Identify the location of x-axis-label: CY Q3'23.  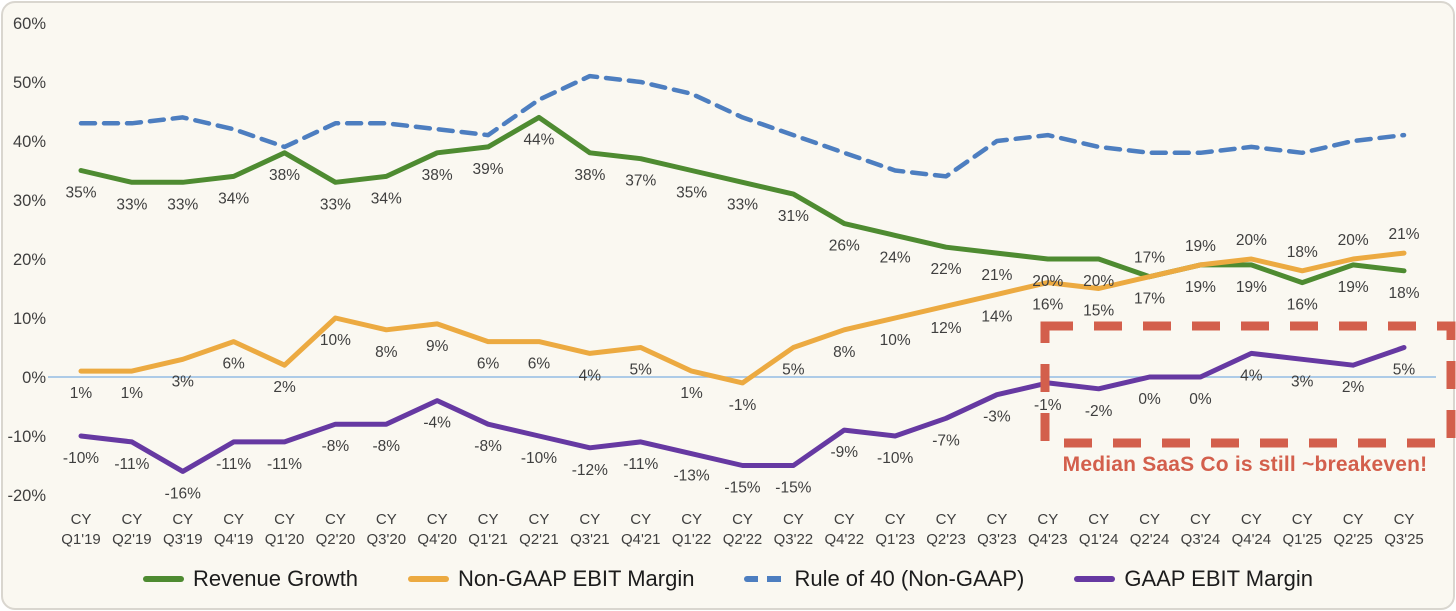
(997, 529).